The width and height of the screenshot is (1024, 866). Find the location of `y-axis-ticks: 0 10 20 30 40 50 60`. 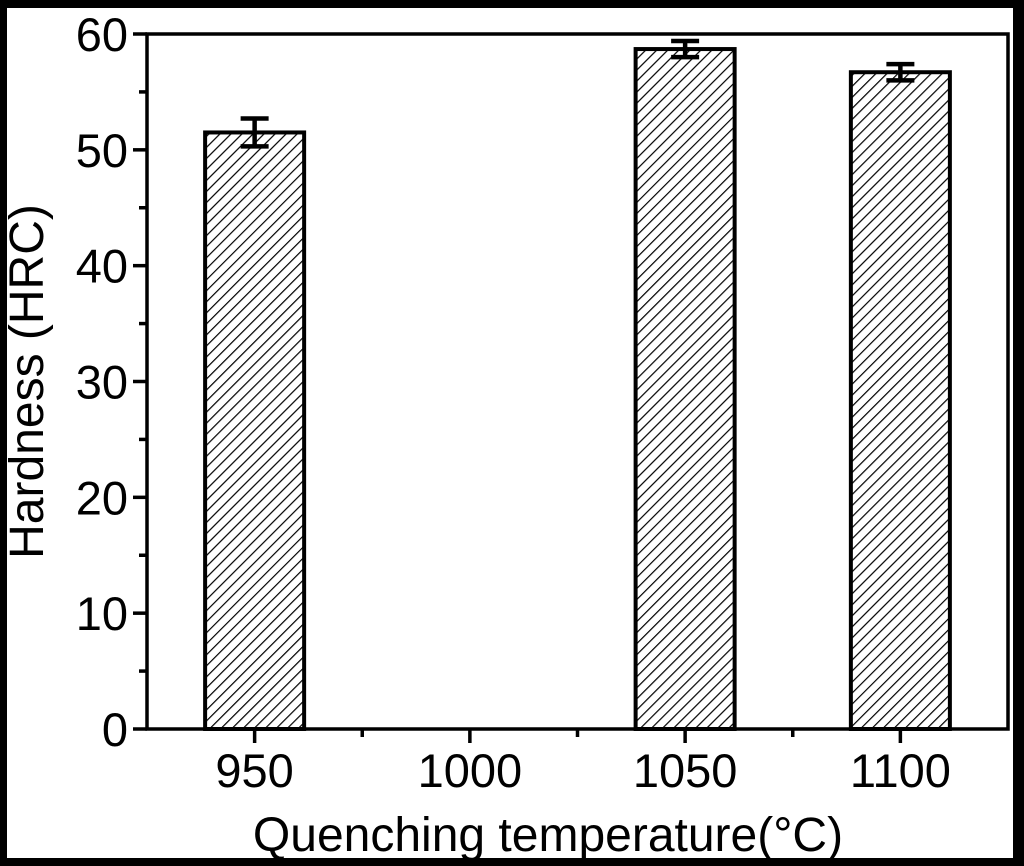

y-axis-ticks: 0 10 20 30 40 50 60 is located at coordinates (111, 382).